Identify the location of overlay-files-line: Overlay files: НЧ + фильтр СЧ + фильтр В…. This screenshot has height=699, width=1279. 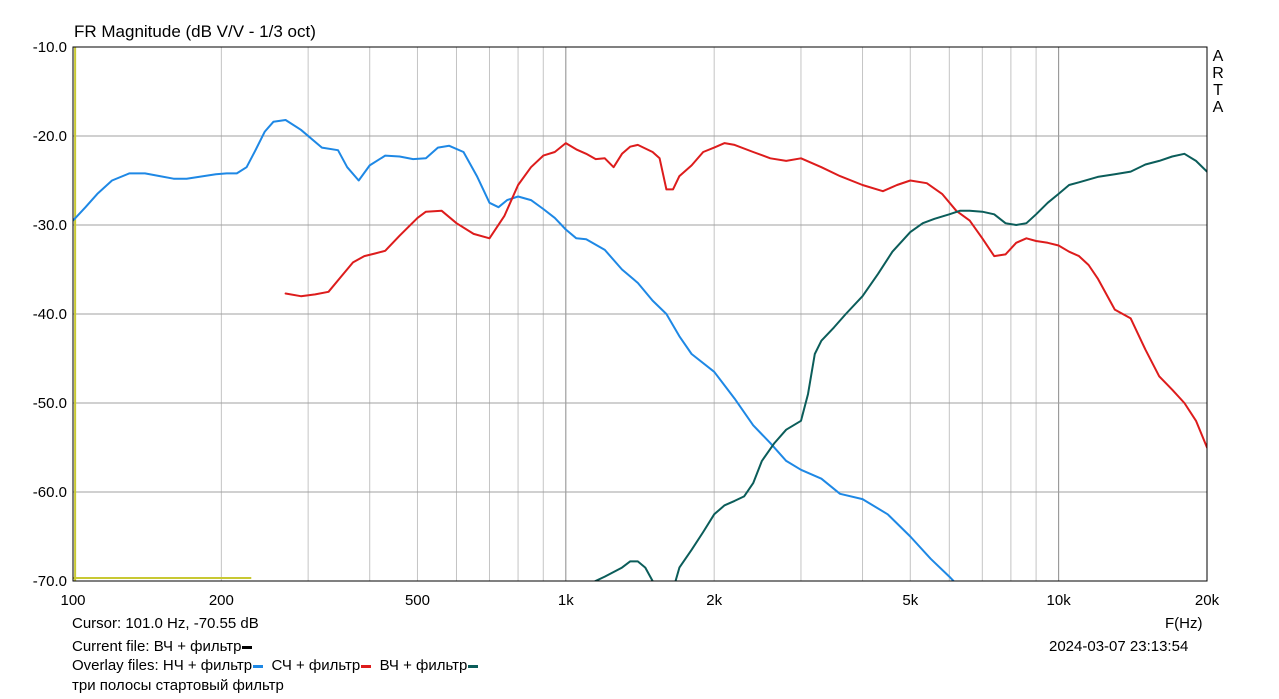
(275, 666).